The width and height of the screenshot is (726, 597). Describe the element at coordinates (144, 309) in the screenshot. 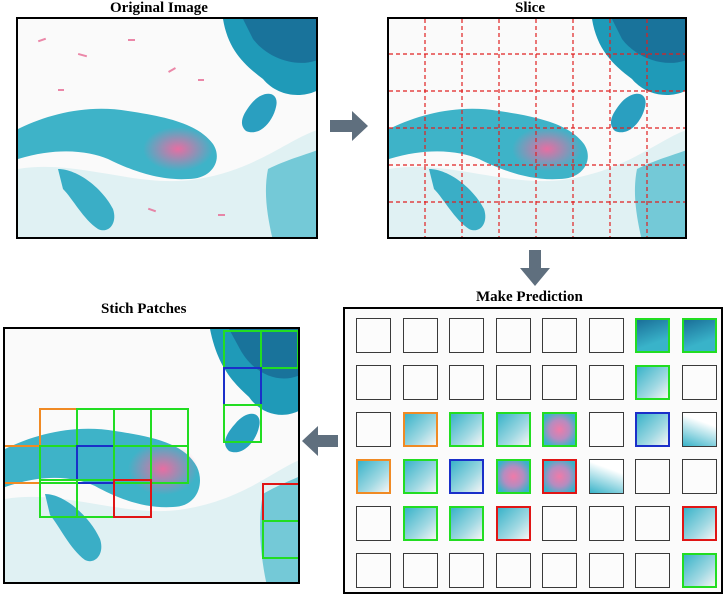

I see `title-stitch-patches: Stich Patches` at that location.